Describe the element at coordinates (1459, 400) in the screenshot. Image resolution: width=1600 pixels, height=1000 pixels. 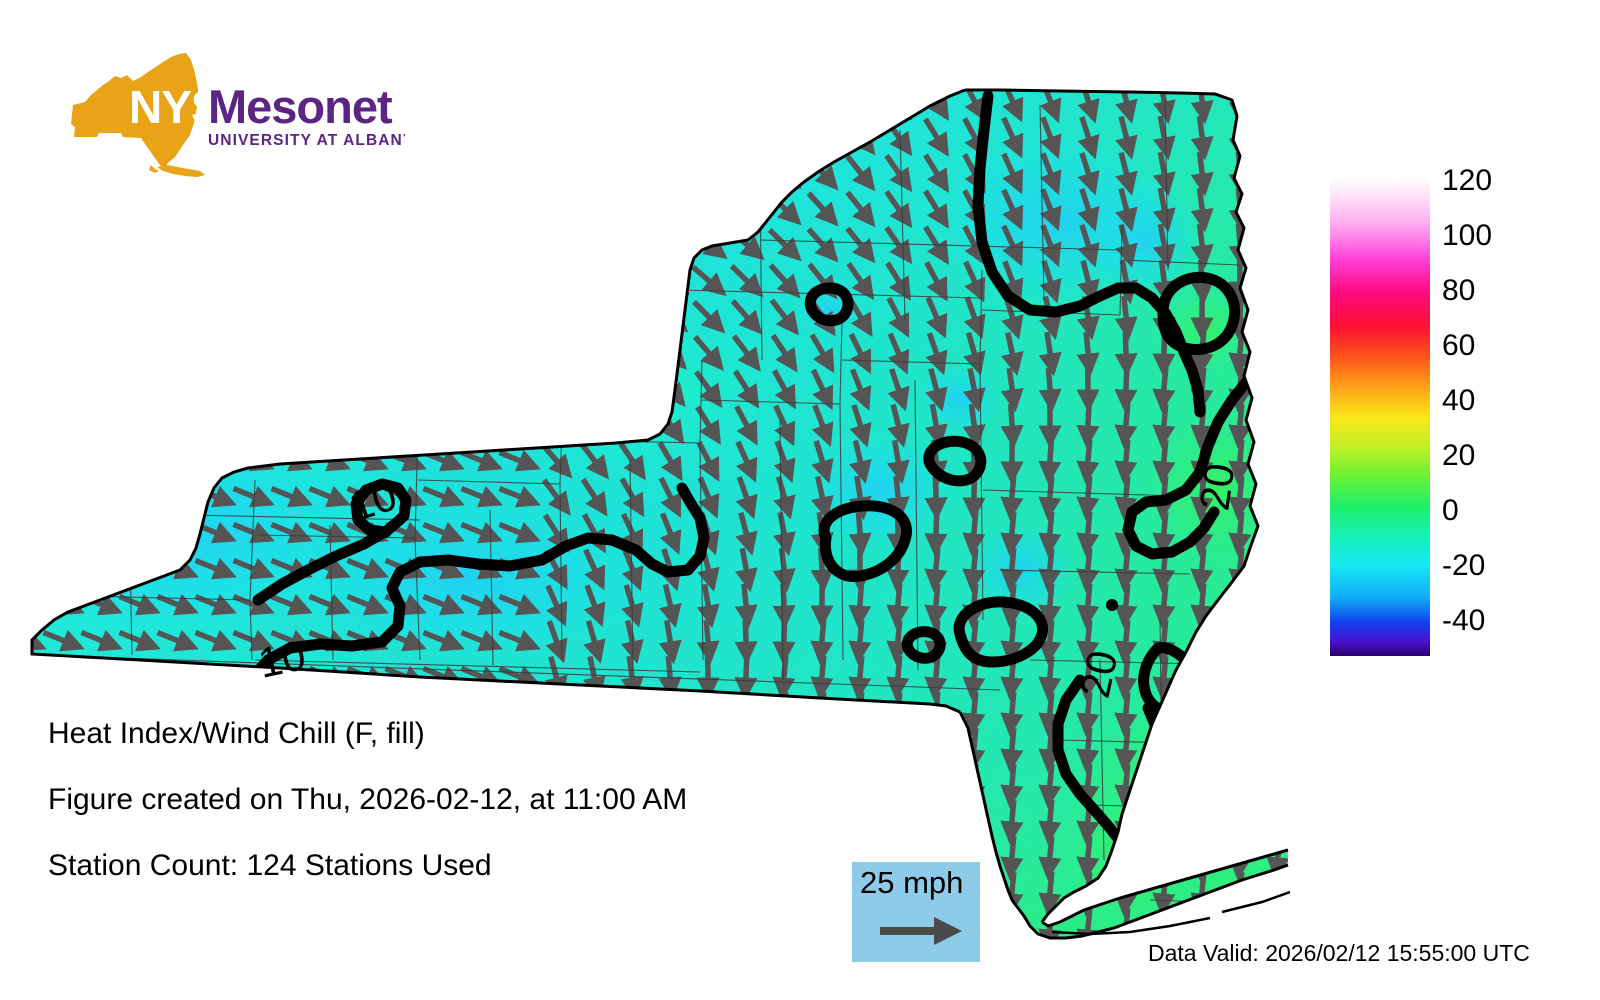
I see `colorbar-tick-40: 40` at that location.